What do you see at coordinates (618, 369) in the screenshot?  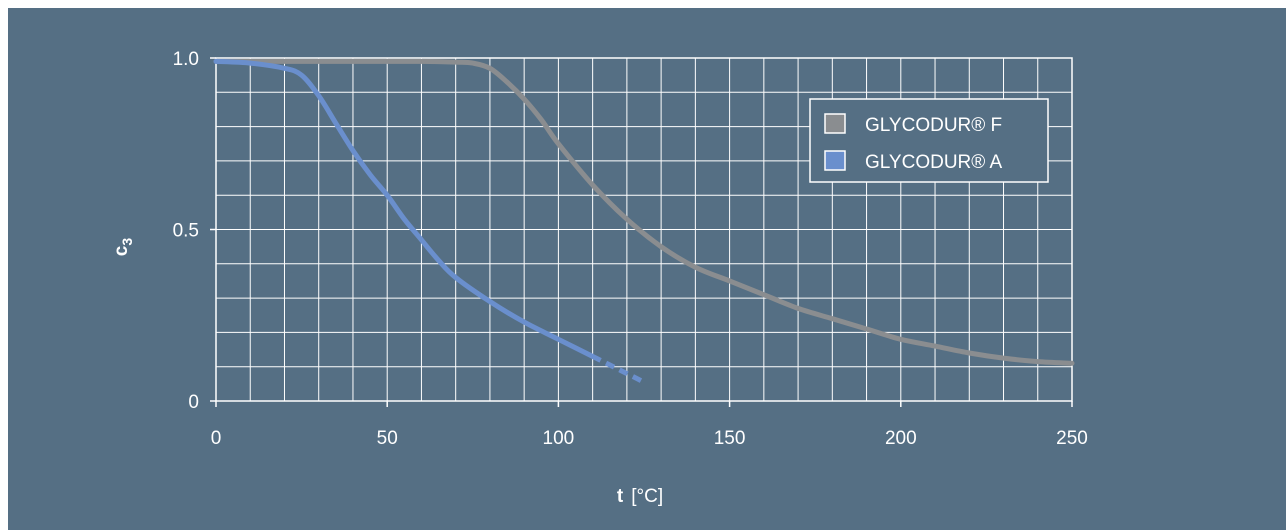 I see `series-line-glycodur-a-dashed` at bounding box center [618, 369].